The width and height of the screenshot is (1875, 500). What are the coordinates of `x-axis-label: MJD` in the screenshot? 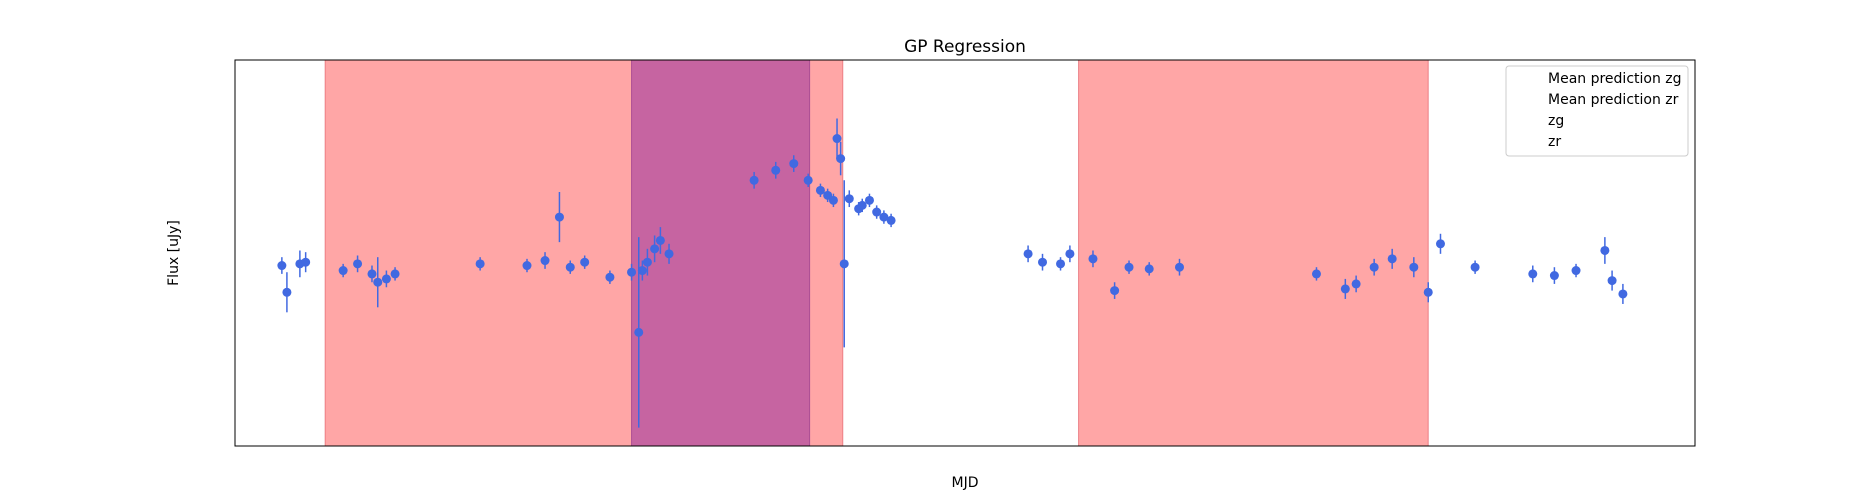 It's located at (965, 483).